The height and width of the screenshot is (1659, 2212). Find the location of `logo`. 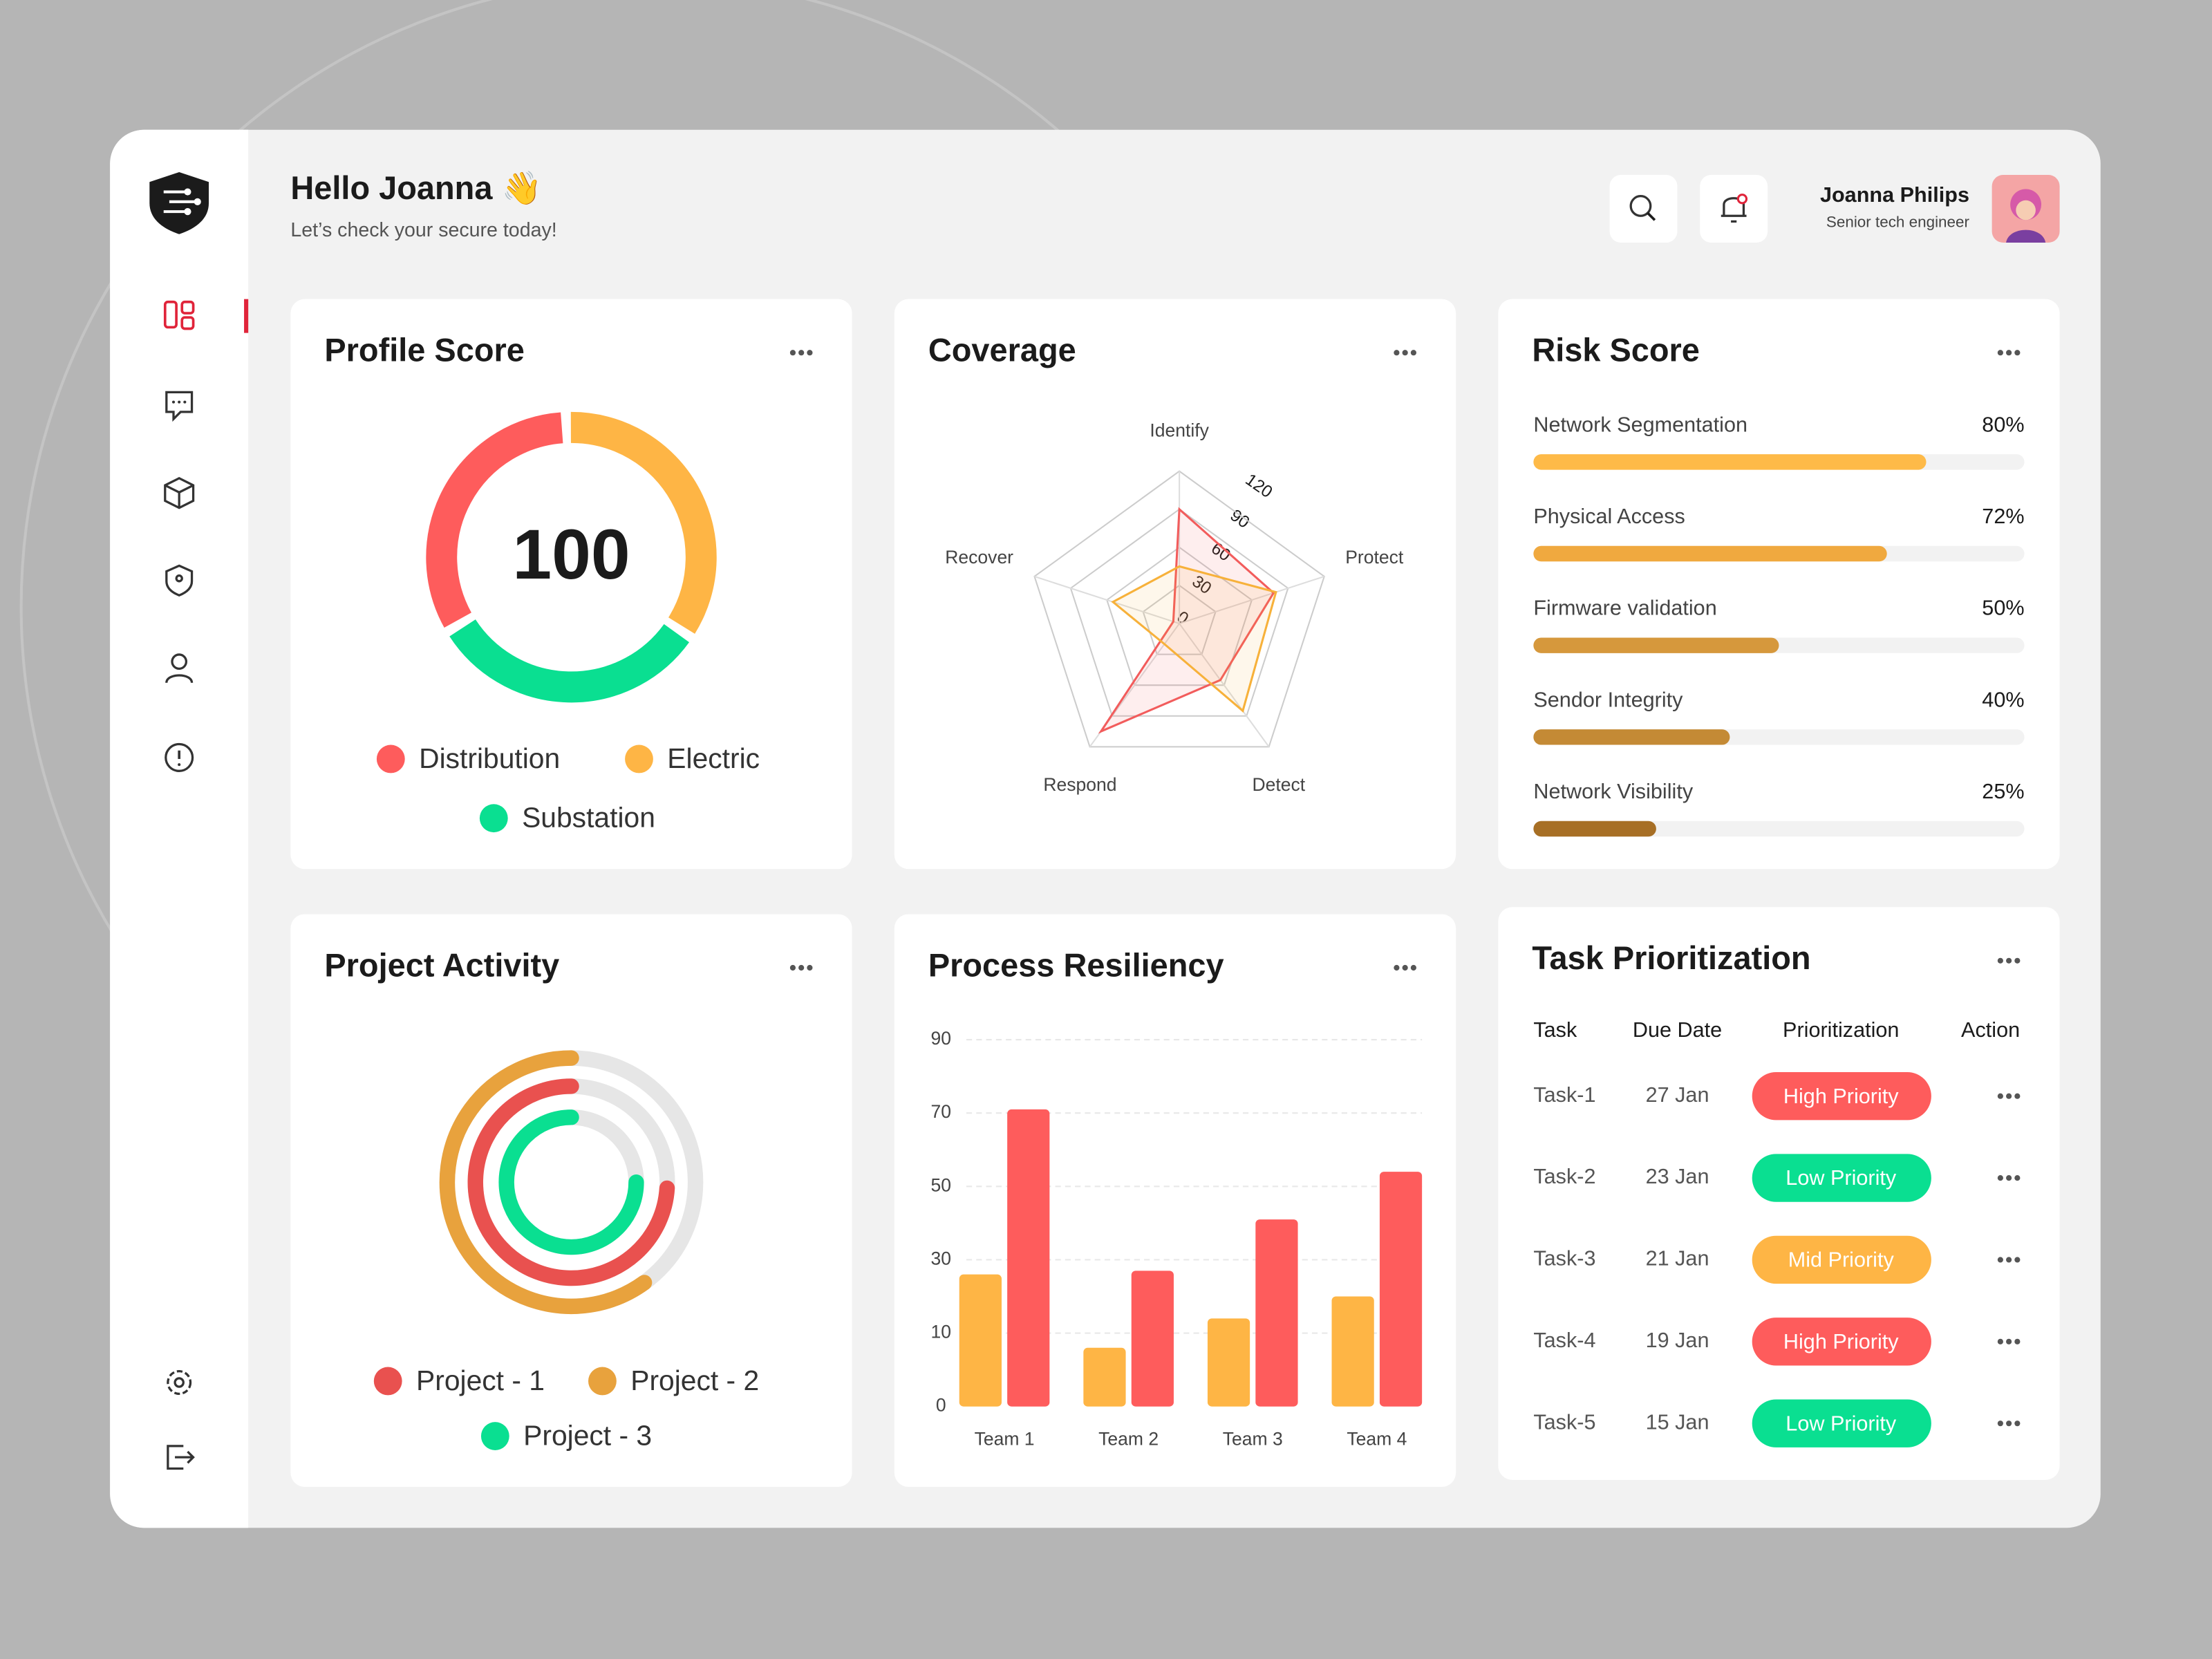

logo is located at coordinates (179, 202).